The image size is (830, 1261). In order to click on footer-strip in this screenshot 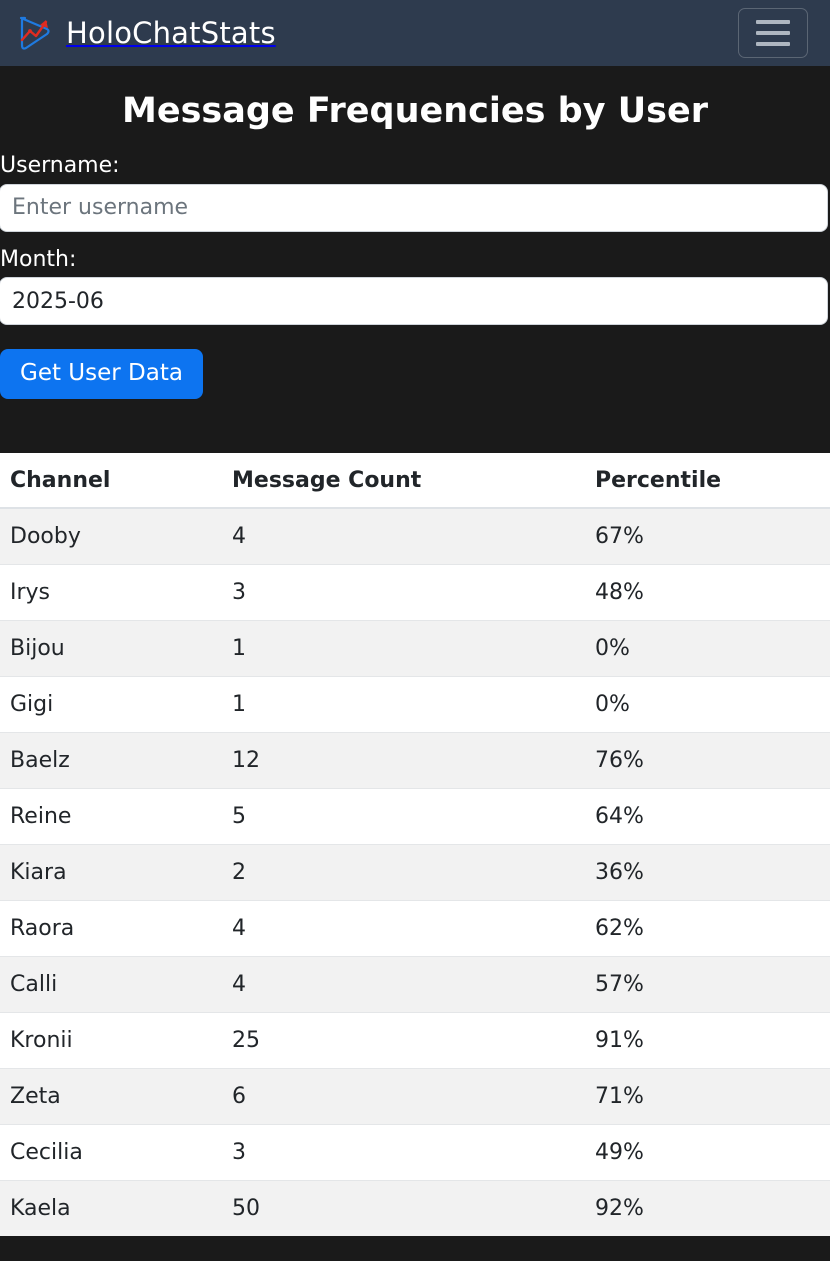, I will do `click(415, 1248)`.